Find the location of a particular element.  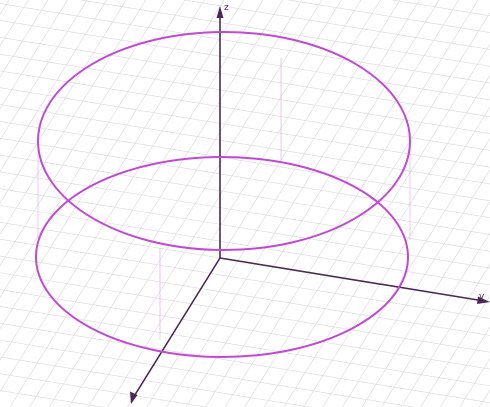

y-axis-arrowhead is located at coordinates (483, 300).